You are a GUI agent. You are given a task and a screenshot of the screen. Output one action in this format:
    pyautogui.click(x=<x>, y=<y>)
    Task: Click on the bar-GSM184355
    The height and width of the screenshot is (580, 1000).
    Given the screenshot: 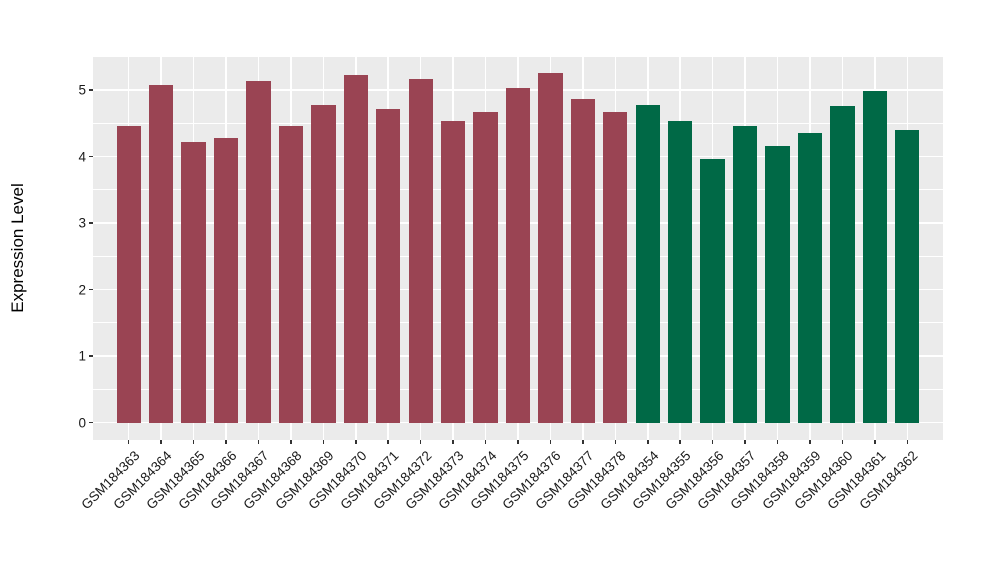 What is the action you would take?
    pyautogui.click(x=680, y=271)
    